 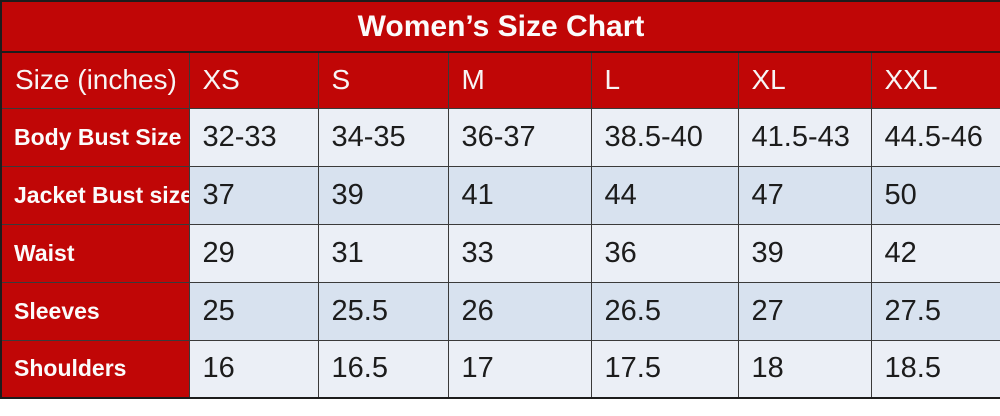 What do you see at coordinates (253, 253) in the screenshot?
I see `size-value: 29` at bounding box center [253, 253].